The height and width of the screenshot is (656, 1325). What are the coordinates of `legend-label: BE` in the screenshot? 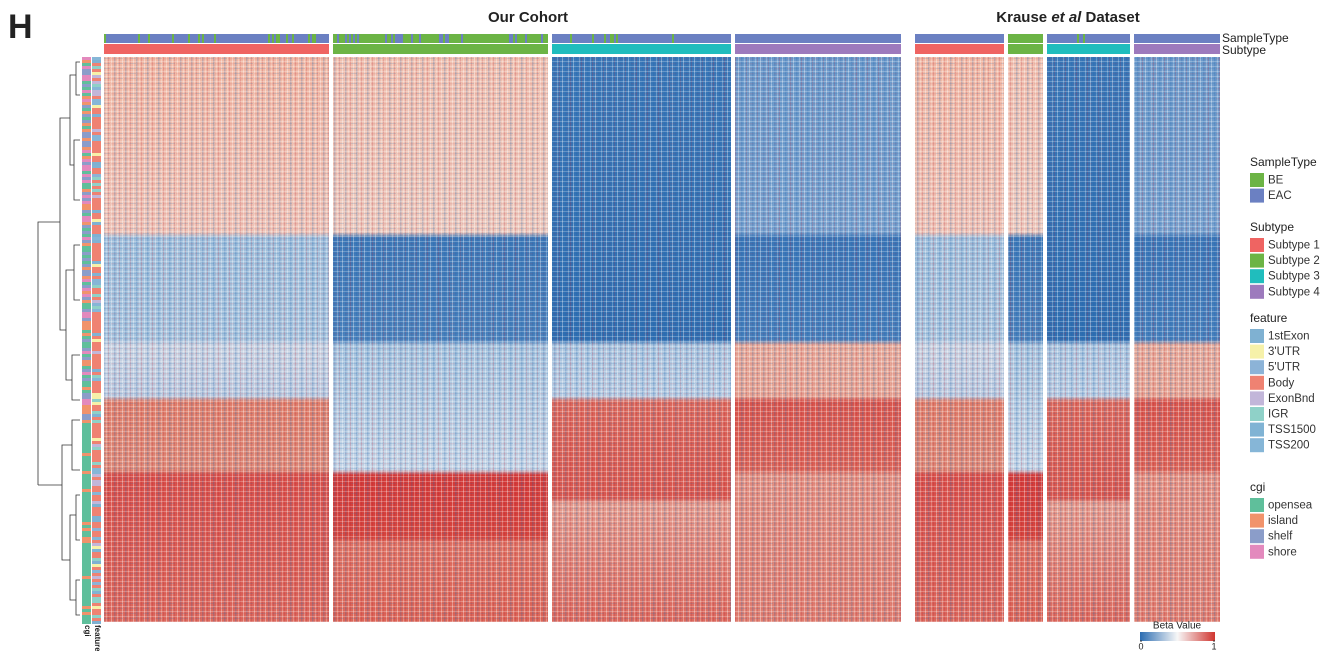 It's located at (1276, 181).